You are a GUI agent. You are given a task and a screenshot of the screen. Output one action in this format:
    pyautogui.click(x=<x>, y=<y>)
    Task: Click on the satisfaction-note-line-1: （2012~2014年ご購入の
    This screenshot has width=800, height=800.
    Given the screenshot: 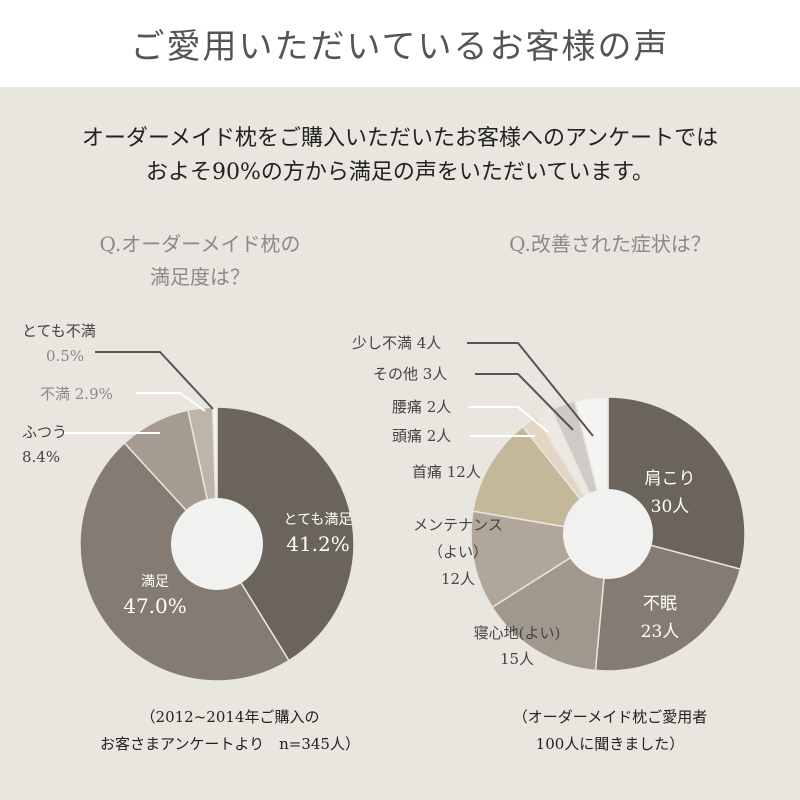 What is the action you would take?
    pyautogui.click(x=230, y=717)
    